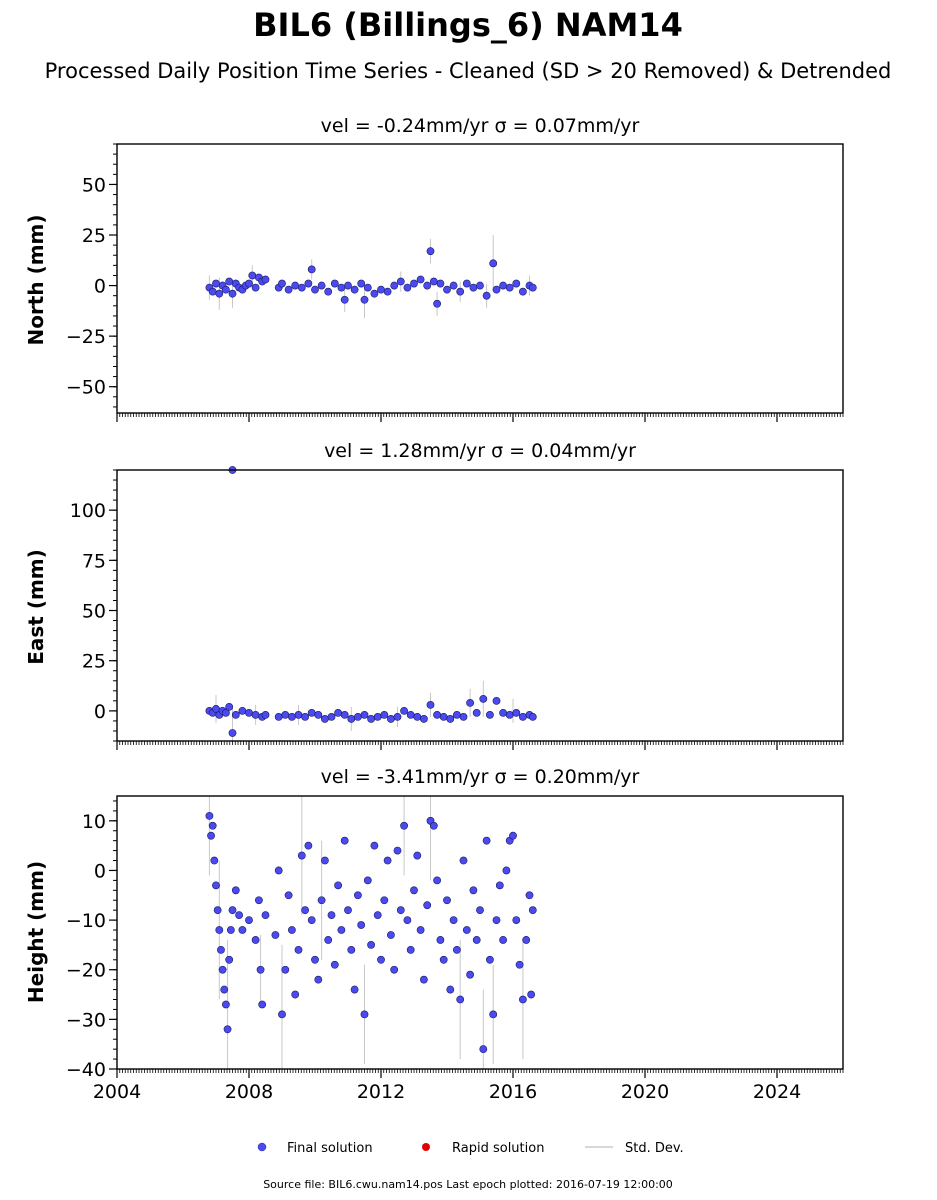  I want to click on y-tick-label: 10, so click(94, 822).